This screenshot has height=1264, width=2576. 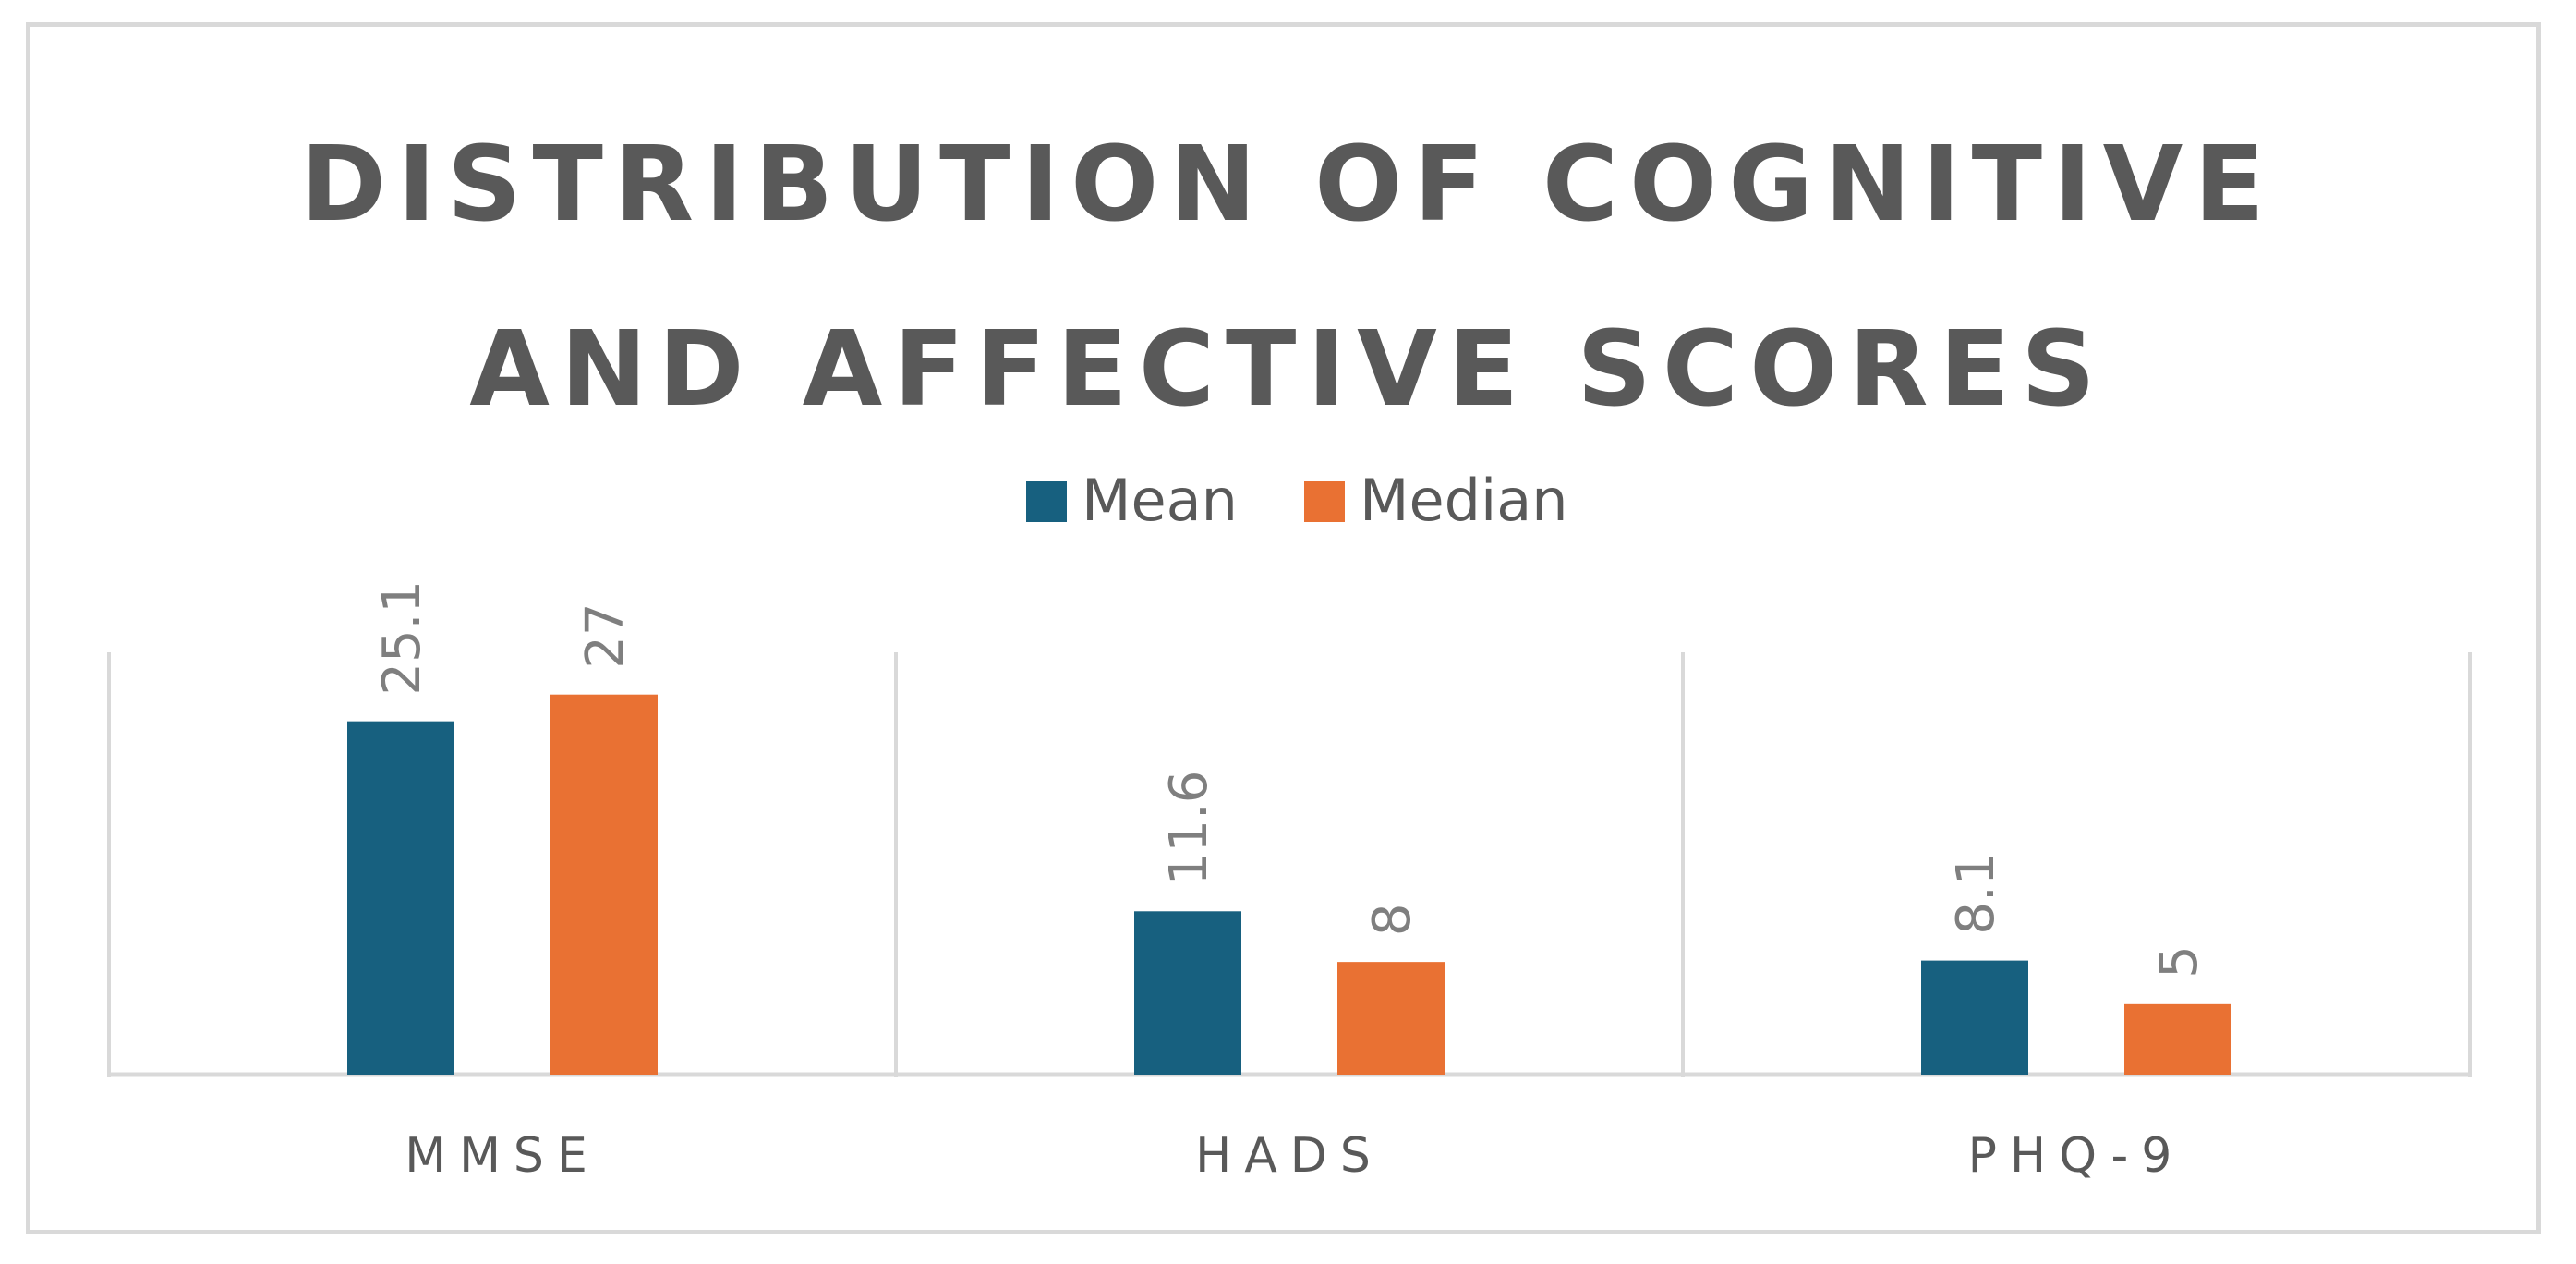 I want to click on data-label: 11.6, so click(x=1189, y=828).